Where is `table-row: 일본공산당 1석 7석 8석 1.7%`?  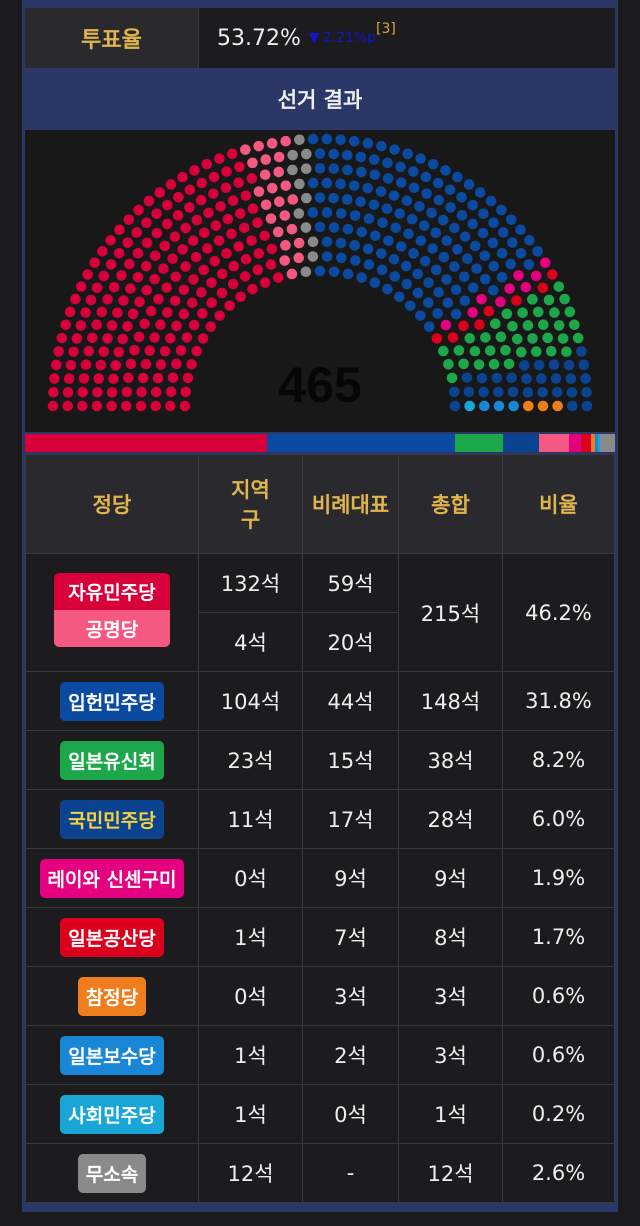
table-row: 일본공산당 1석 7석 8석 1.7% is located at coordinates (320, 937).